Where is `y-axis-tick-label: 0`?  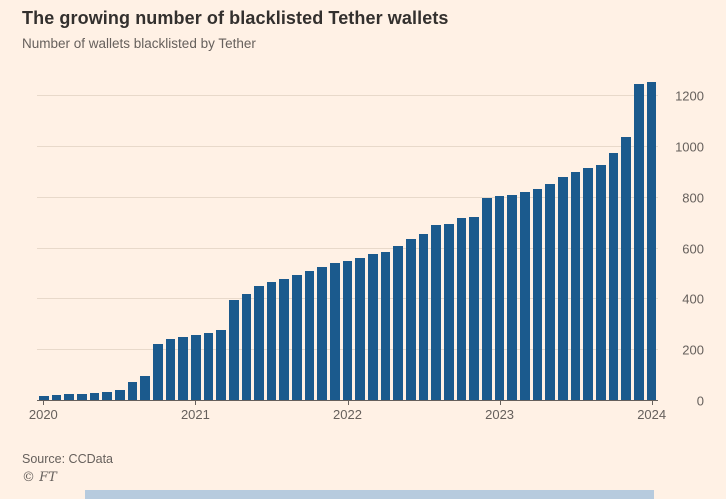
y-axis-tick-label: 0 is located at coordinates (700, 401).